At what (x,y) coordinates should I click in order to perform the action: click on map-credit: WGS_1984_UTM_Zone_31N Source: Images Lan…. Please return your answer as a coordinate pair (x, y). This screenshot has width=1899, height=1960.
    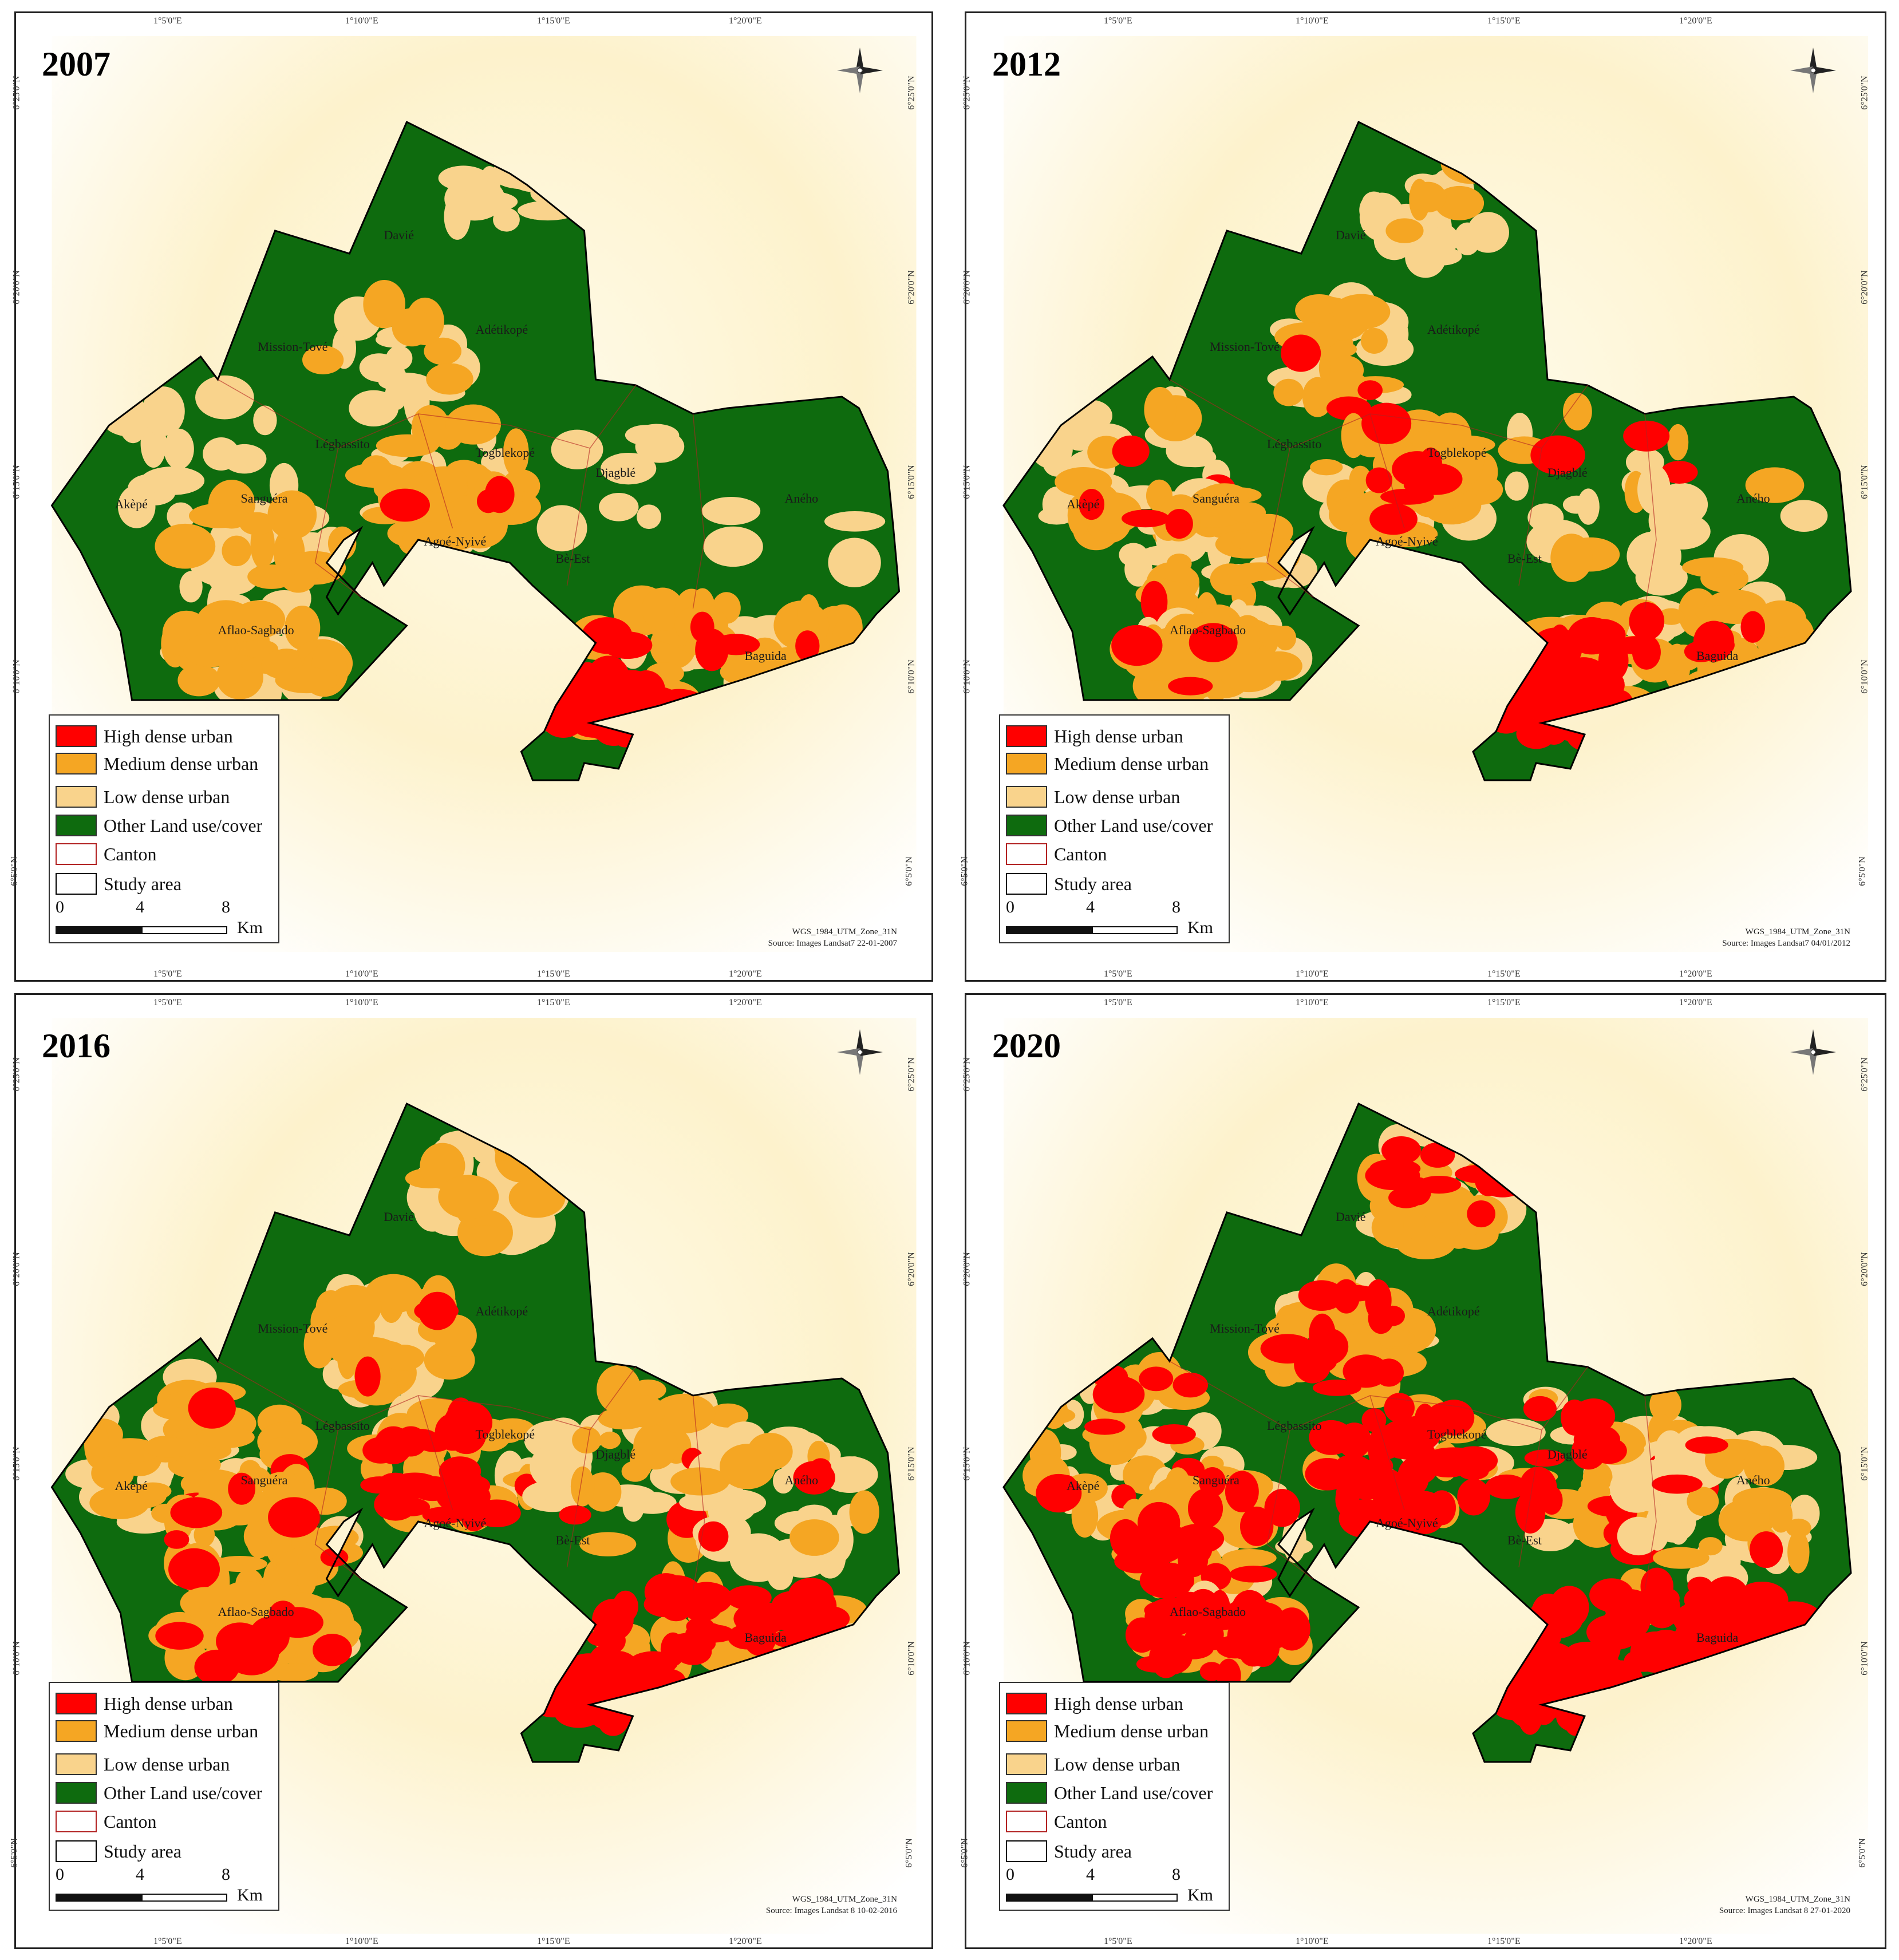
    Looking at the image, I should click on (1786, 937).